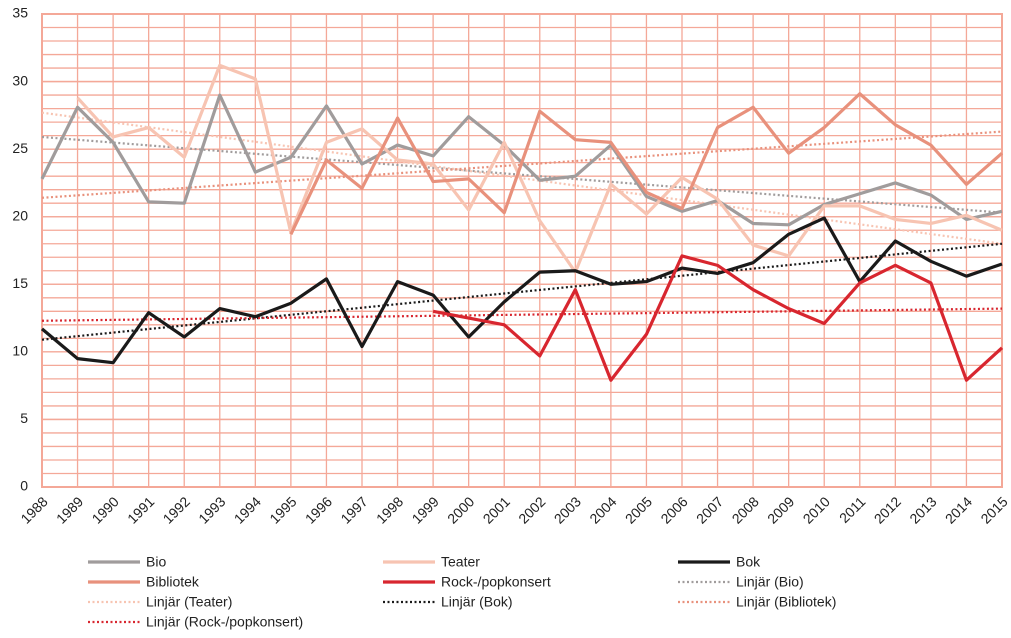  I want to click on x-tick-label: 2014, so click(958, 509).